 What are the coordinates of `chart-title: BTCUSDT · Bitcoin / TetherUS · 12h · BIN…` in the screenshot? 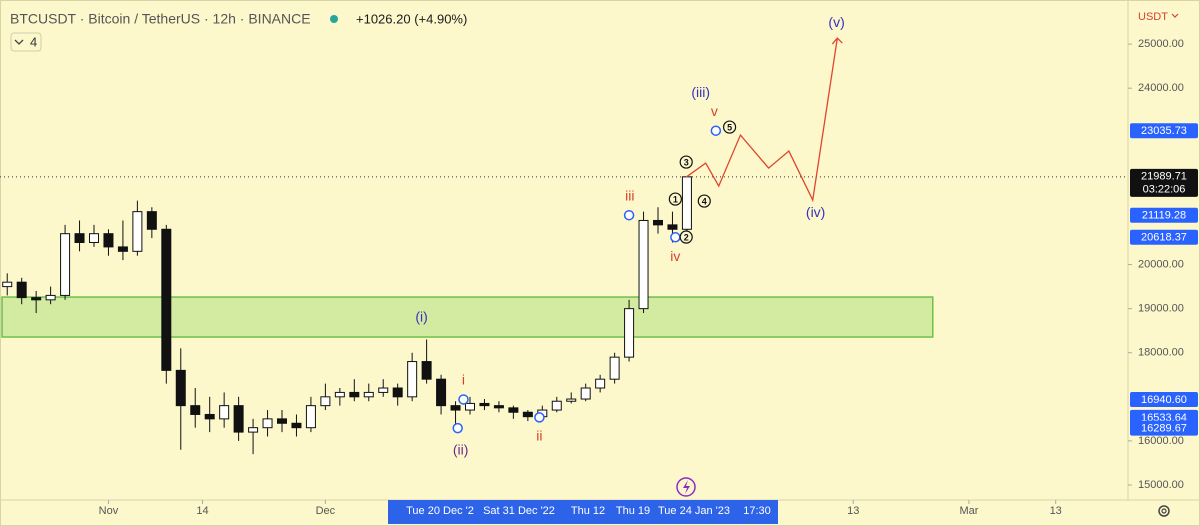 It's located at (160, 19).